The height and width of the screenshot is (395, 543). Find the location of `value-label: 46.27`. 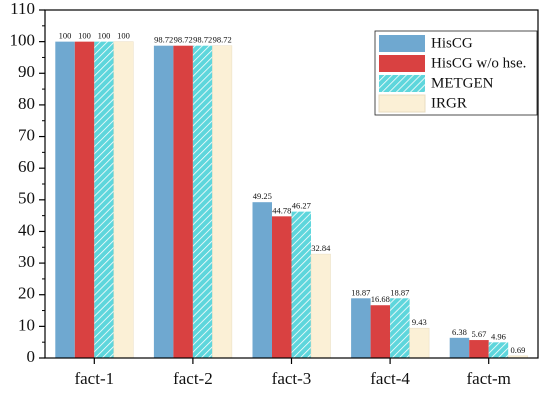

value-label: 46.27 is located at coordinates (301, 206).